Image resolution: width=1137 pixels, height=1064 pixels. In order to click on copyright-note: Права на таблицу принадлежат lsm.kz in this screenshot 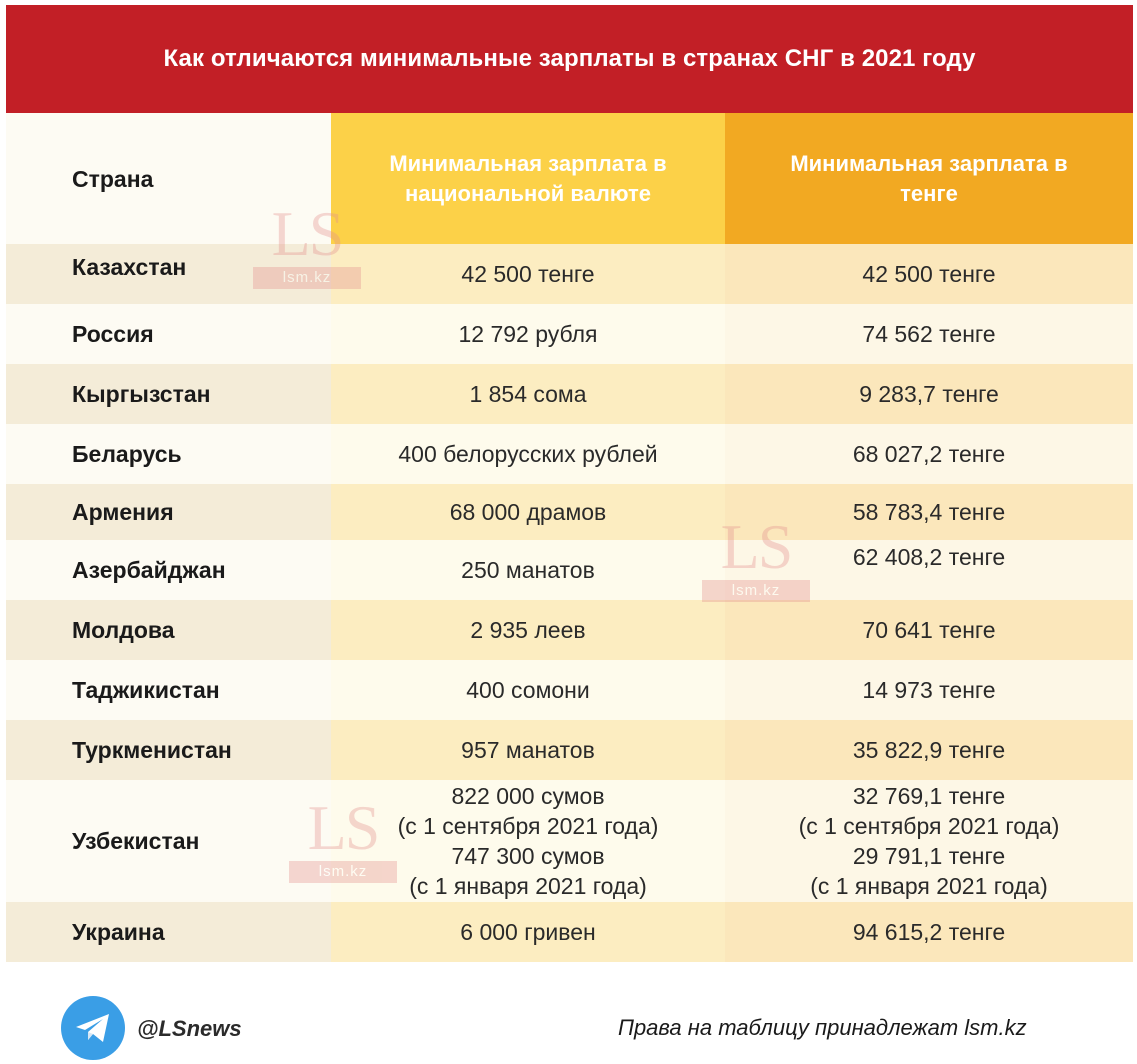, I will do `click(822, 1027)`.